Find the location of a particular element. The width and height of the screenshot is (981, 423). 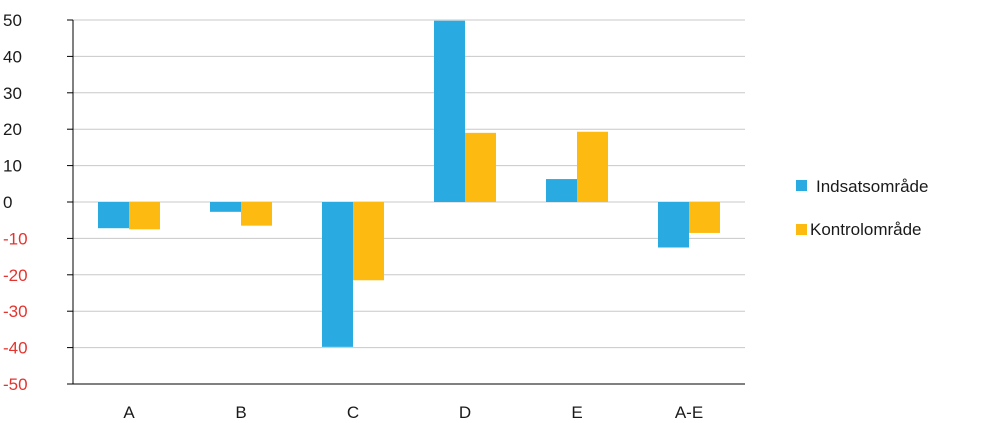

x-tick-label: E is located at coordinates (576, 412).